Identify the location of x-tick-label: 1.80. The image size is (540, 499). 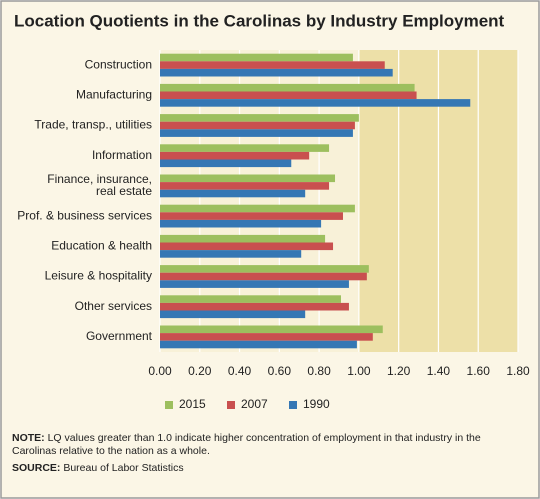
(518, 371).